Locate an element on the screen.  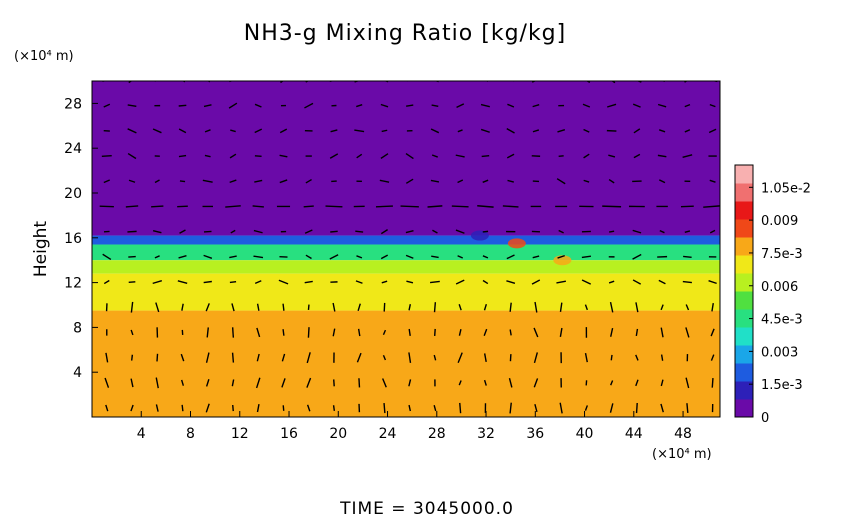
colorbar-tick-label: 0.006 is located at coordinates (779, 287).